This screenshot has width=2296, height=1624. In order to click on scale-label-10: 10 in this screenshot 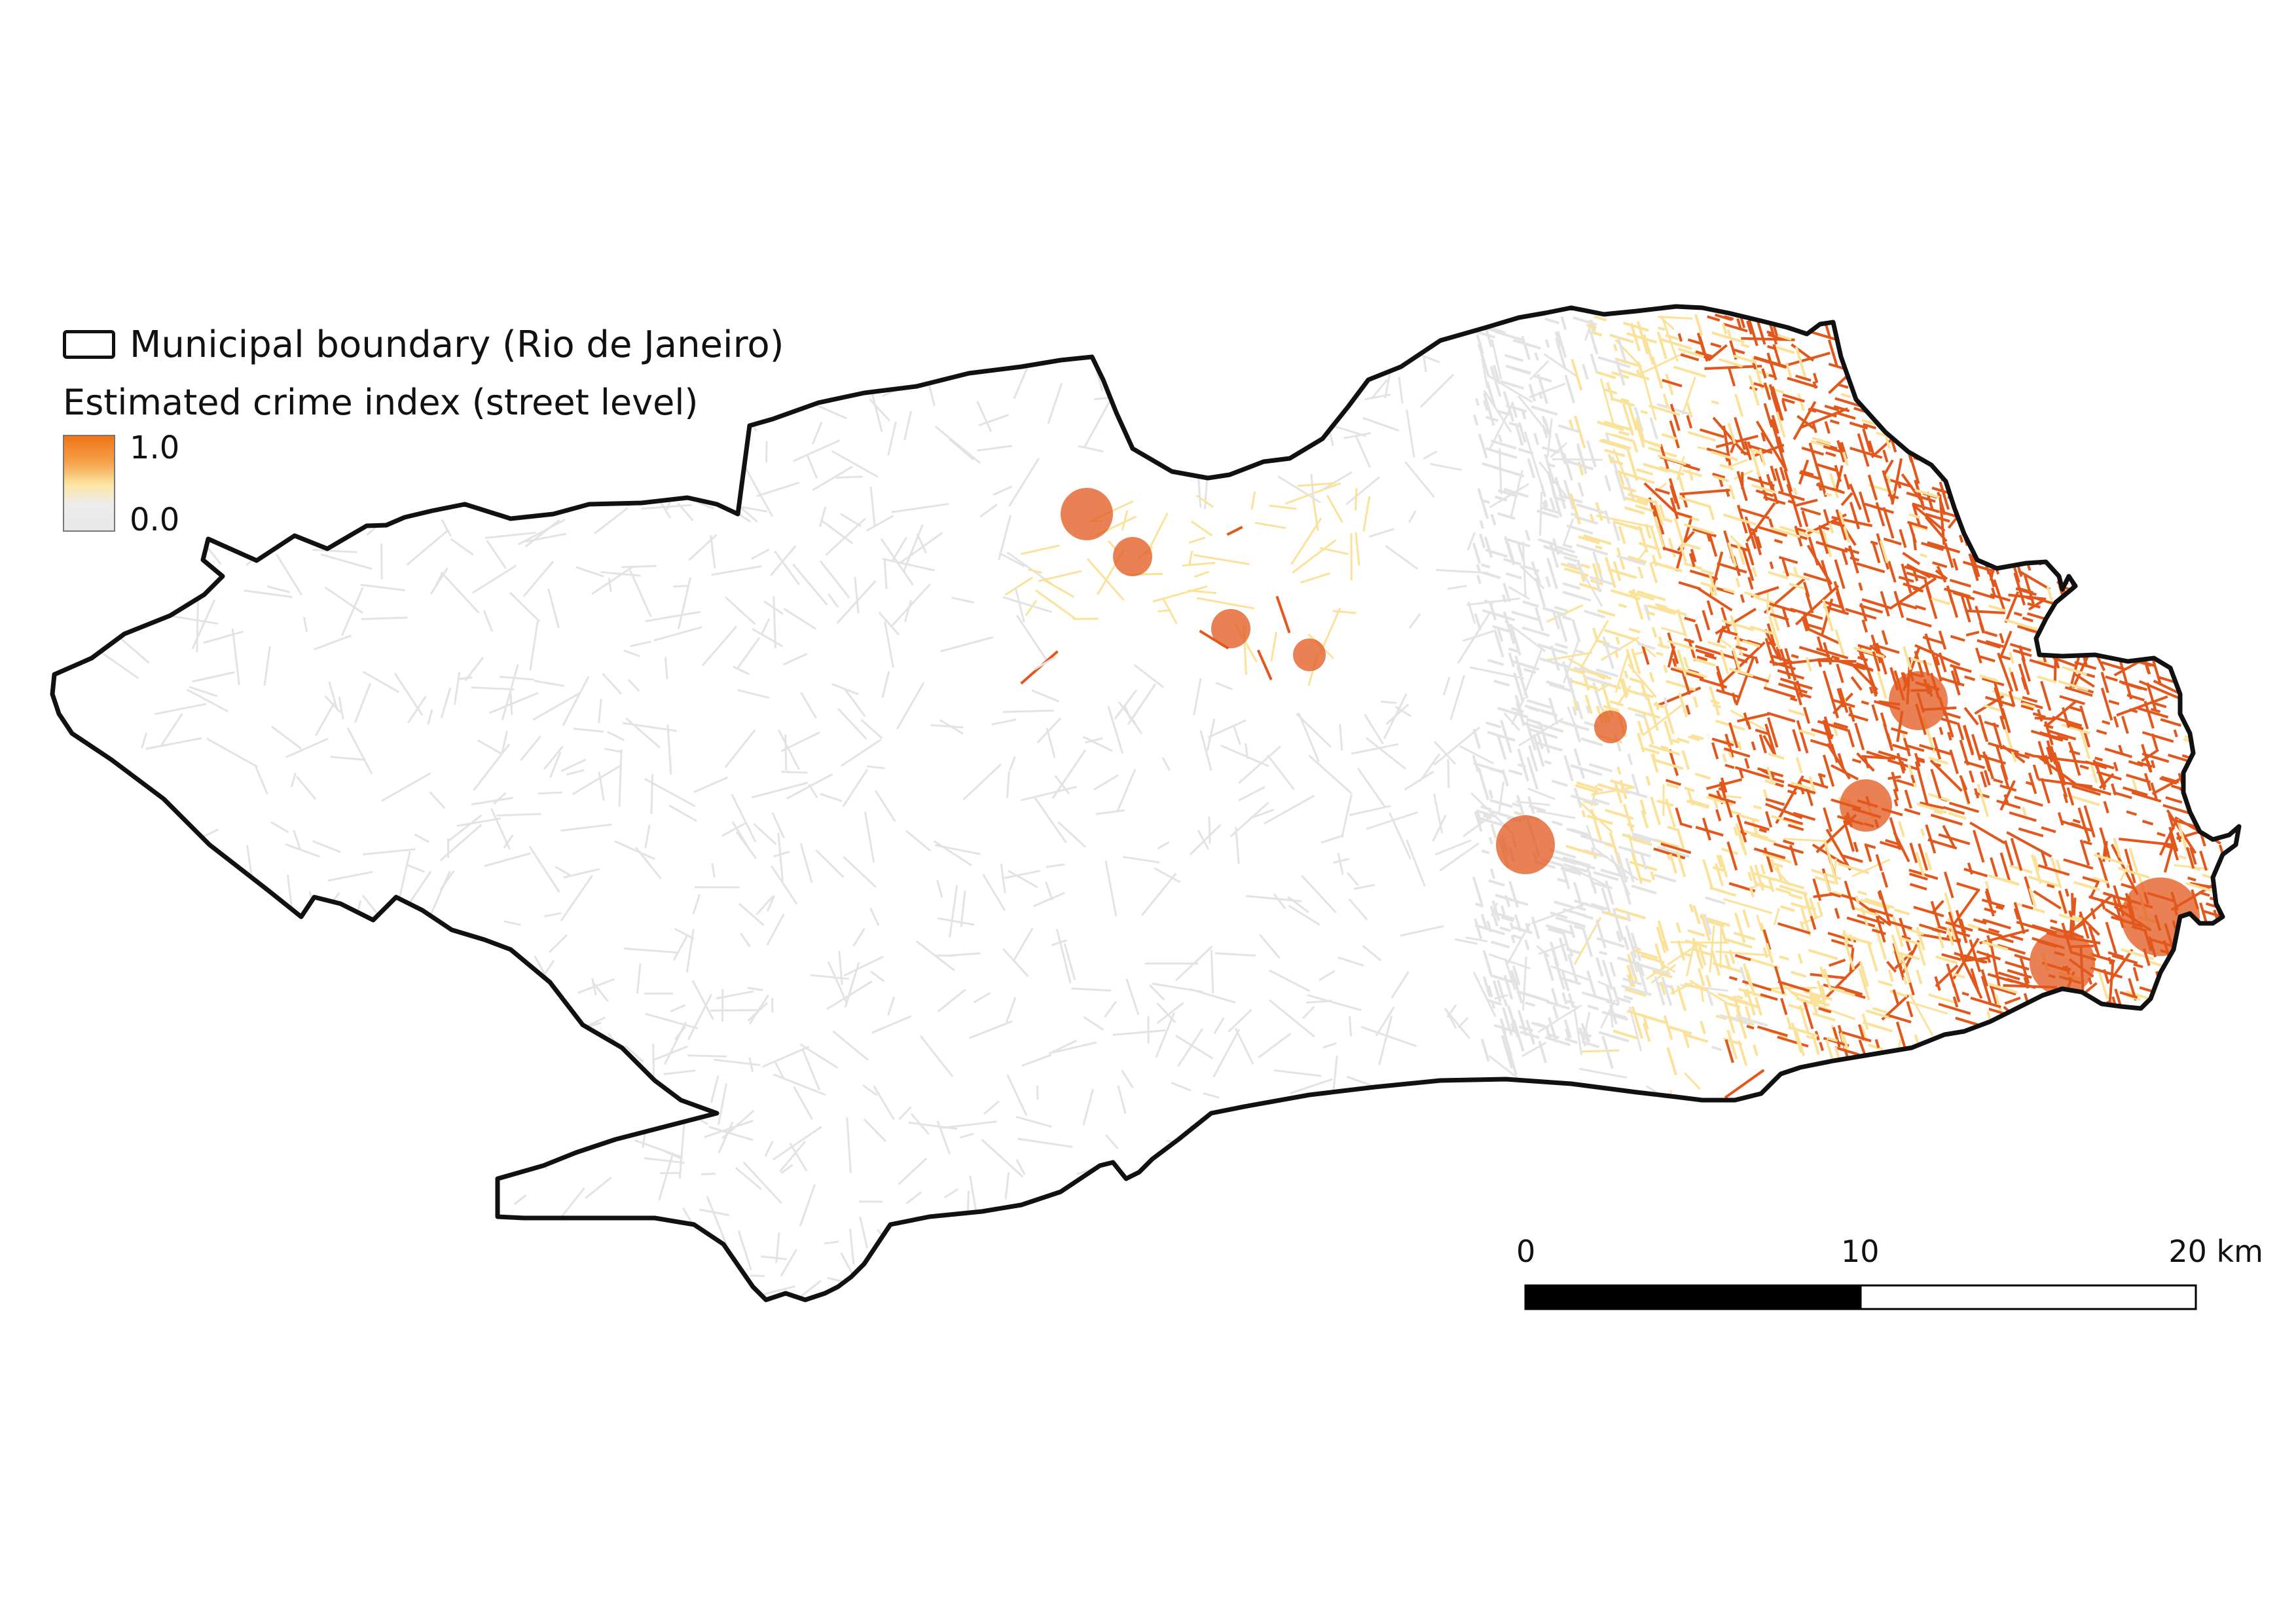, I will do `click(1860, 1251)`.